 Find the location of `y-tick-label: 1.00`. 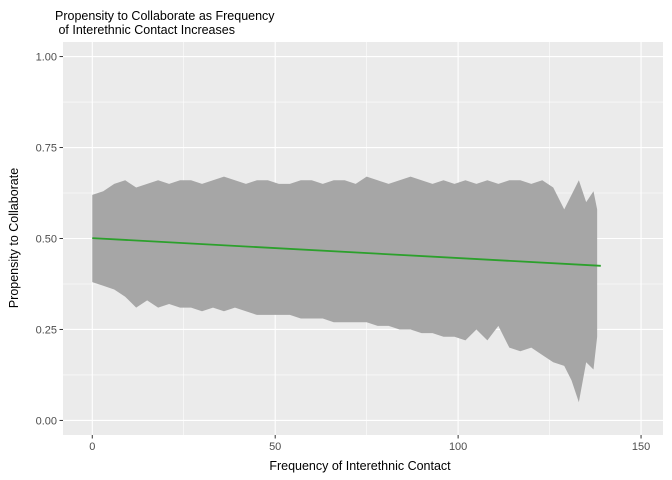

y-tick-label: 1.00 is located at coordinates (46, 58).